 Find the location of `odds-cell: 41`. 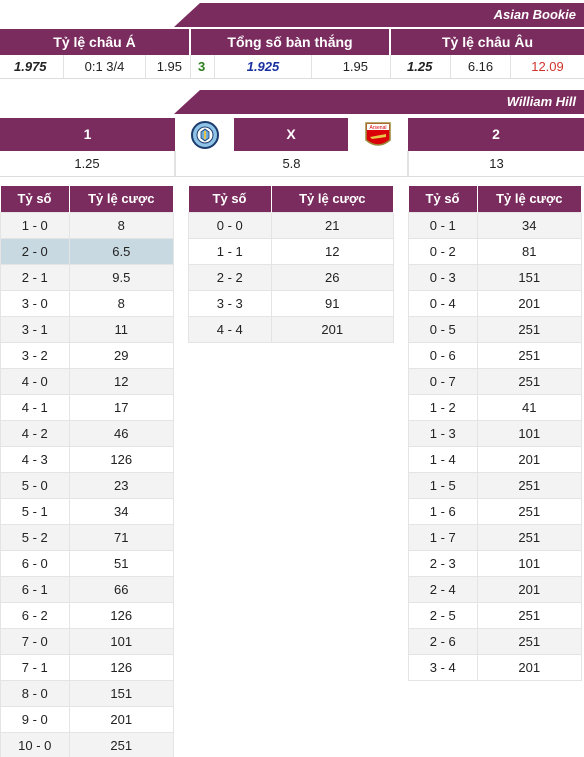

odds-cell: 41 is located at coordinates (529, 407).